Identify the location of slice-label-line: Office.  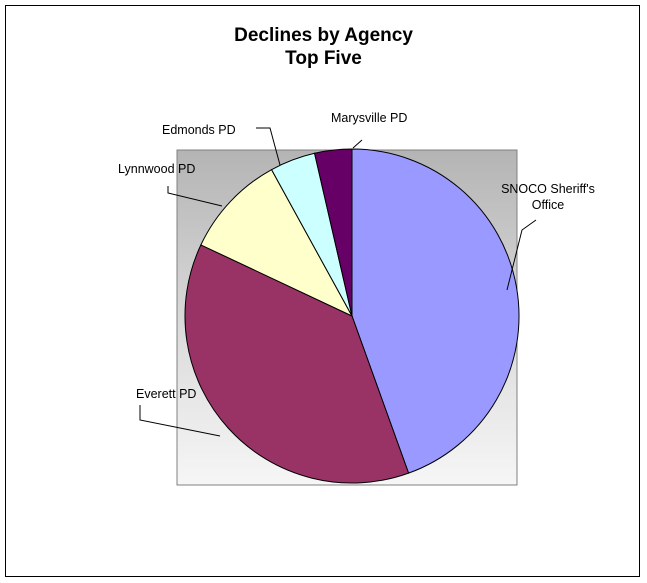
(548, 205).